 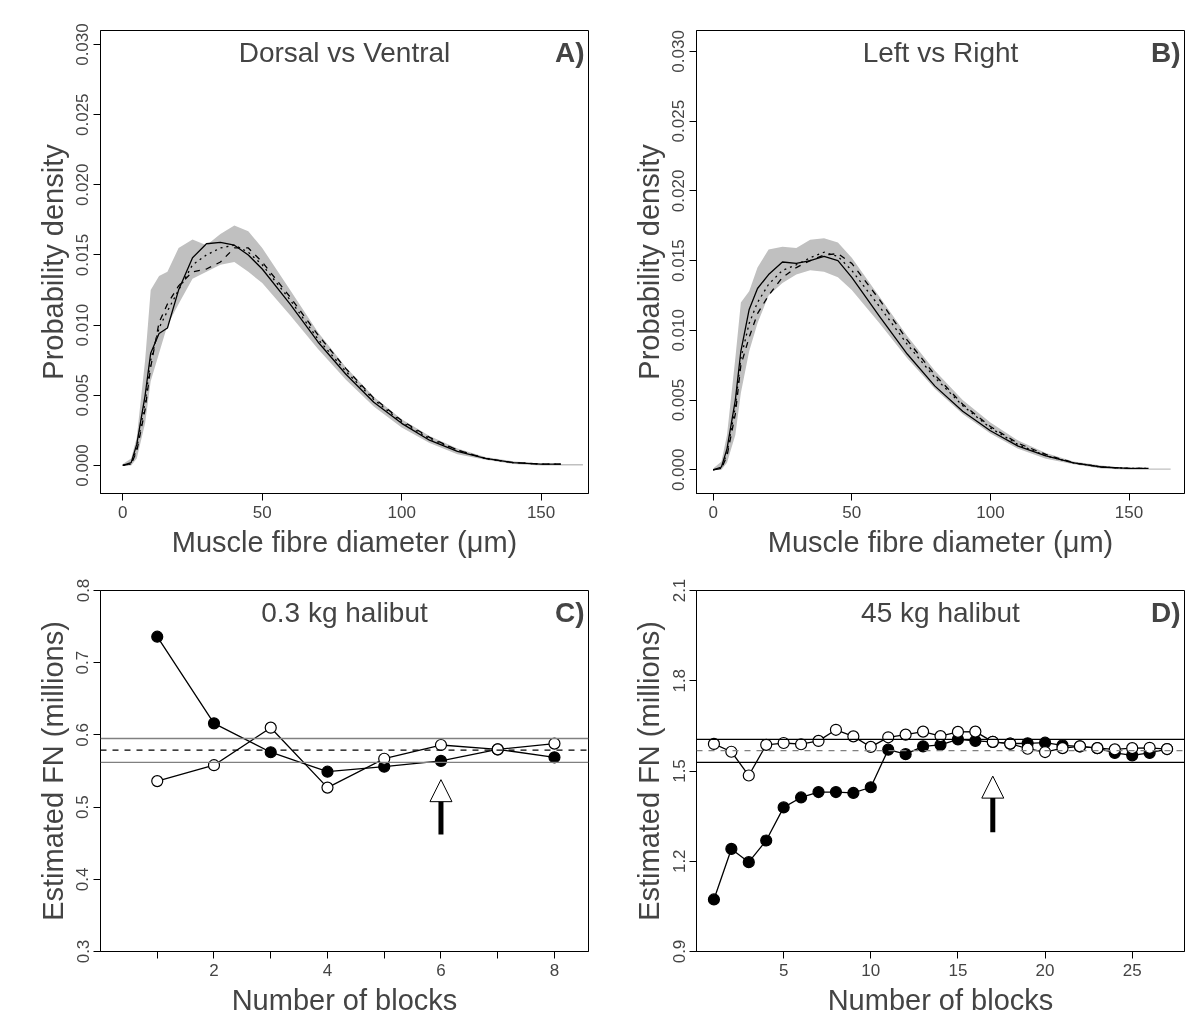 I want to click on x-tick-label: 20, so click(x=1045, y=970).